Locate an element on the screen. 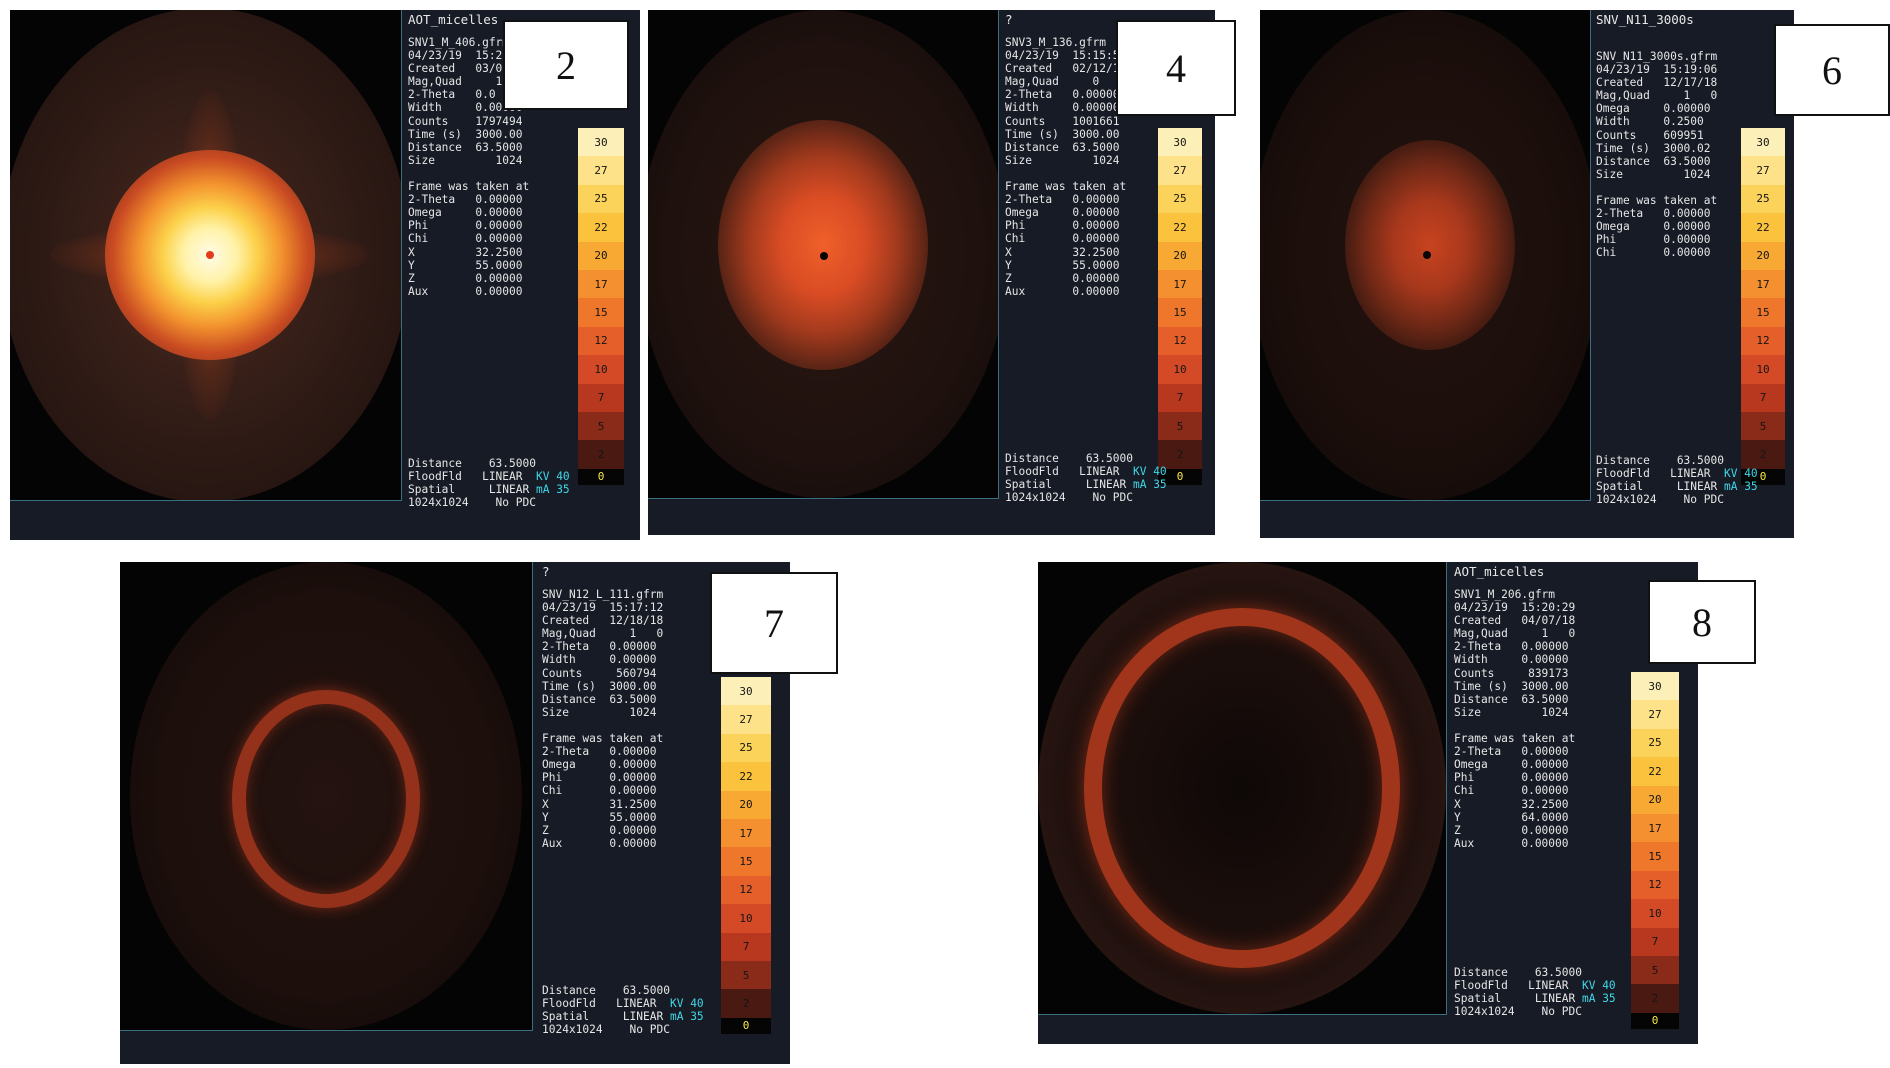 The image size is (1890, 1068). parameter-row: 04/23/19 15:17:12 is located at coordinates (603, 608).